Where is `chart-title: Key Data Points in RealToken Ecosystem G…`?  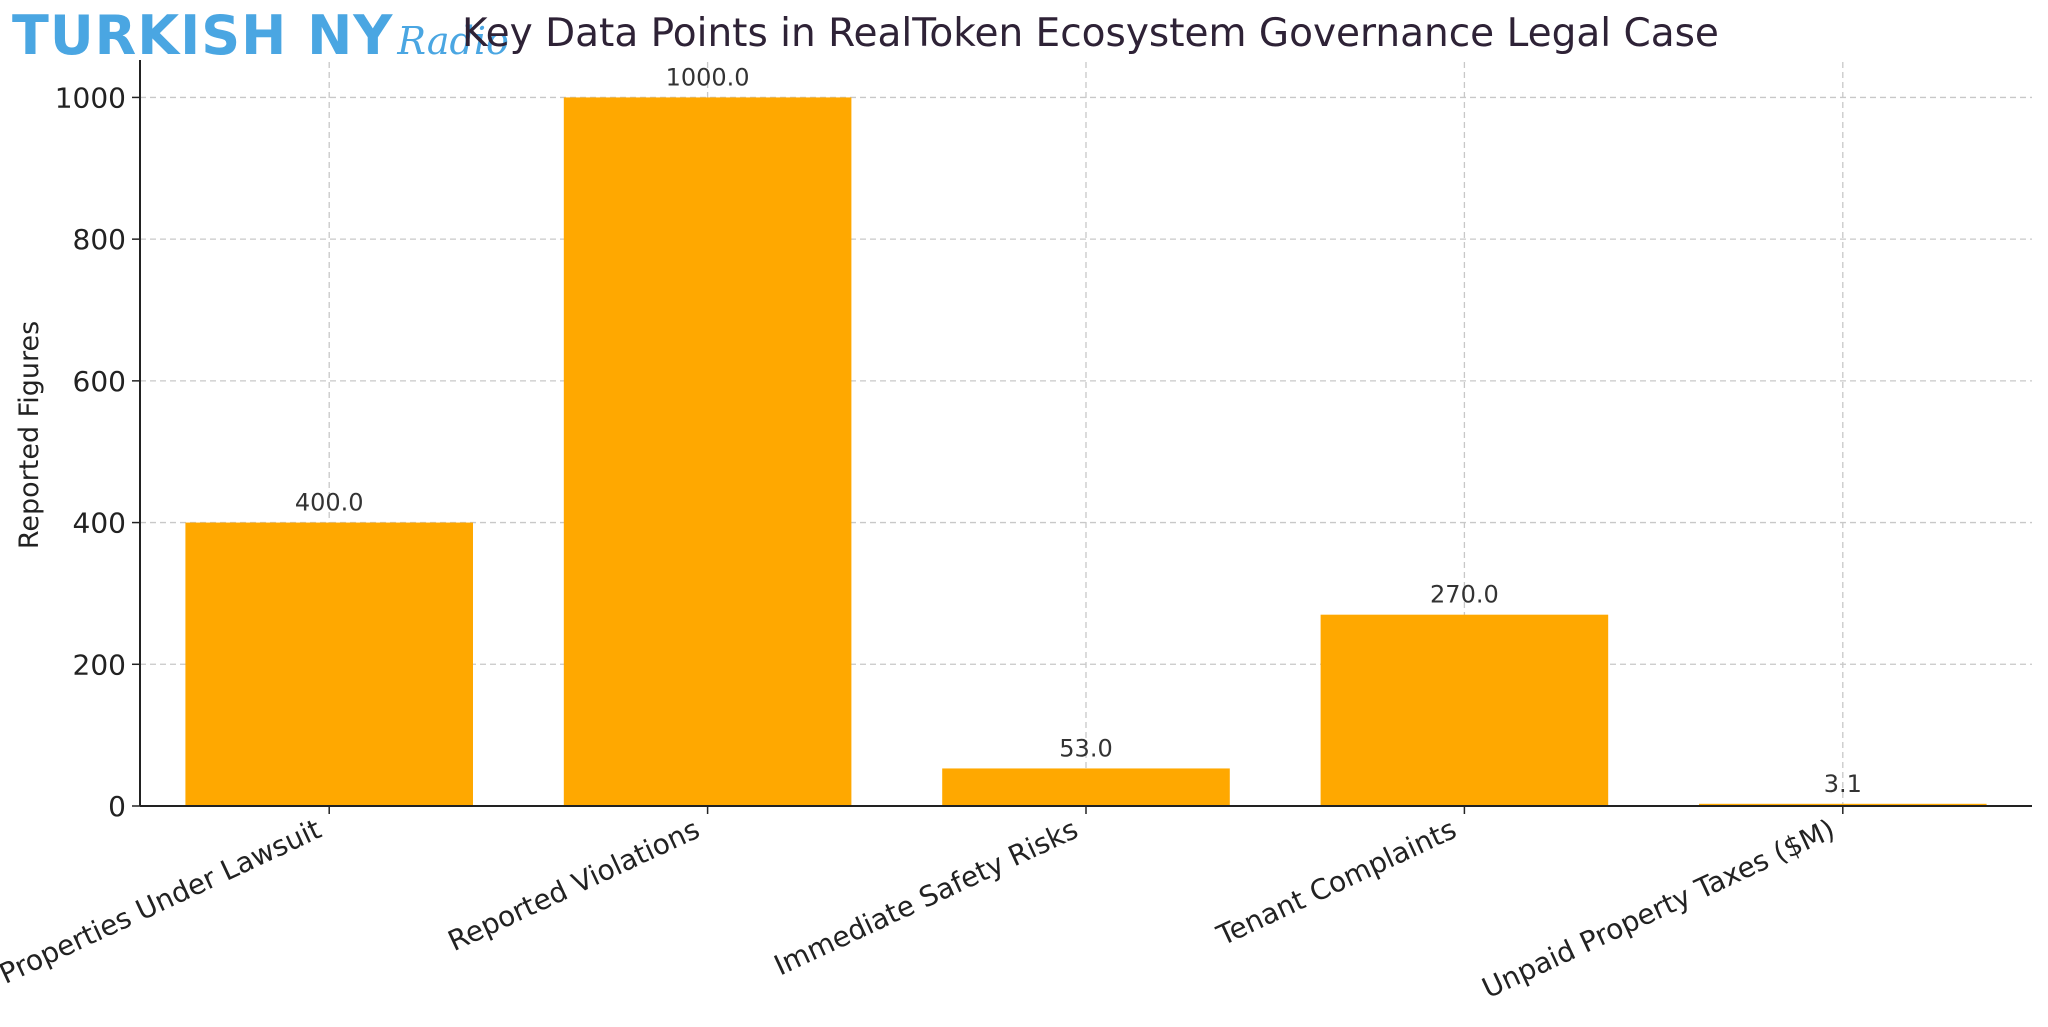 chart-title: Key Data Points in RealToken Ecosystem G… is located at coordinates (1090, 33).